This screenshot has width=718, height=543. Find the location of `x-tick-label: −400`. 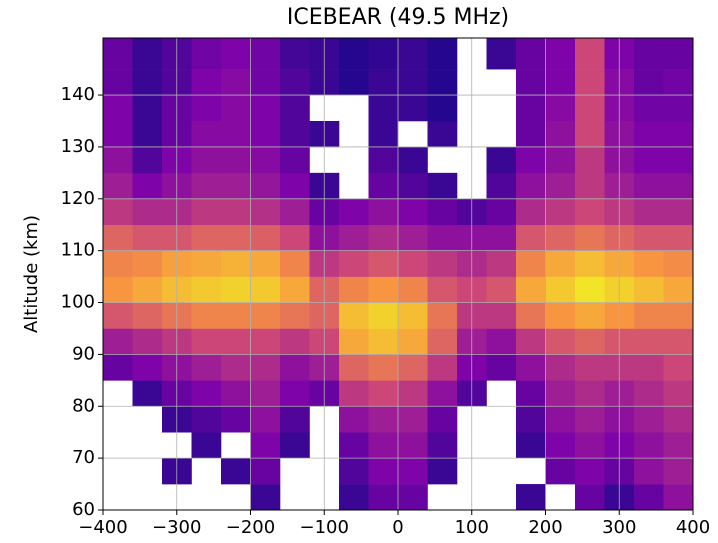

x-tick-label: −400 is located at coordinates (102, 527).